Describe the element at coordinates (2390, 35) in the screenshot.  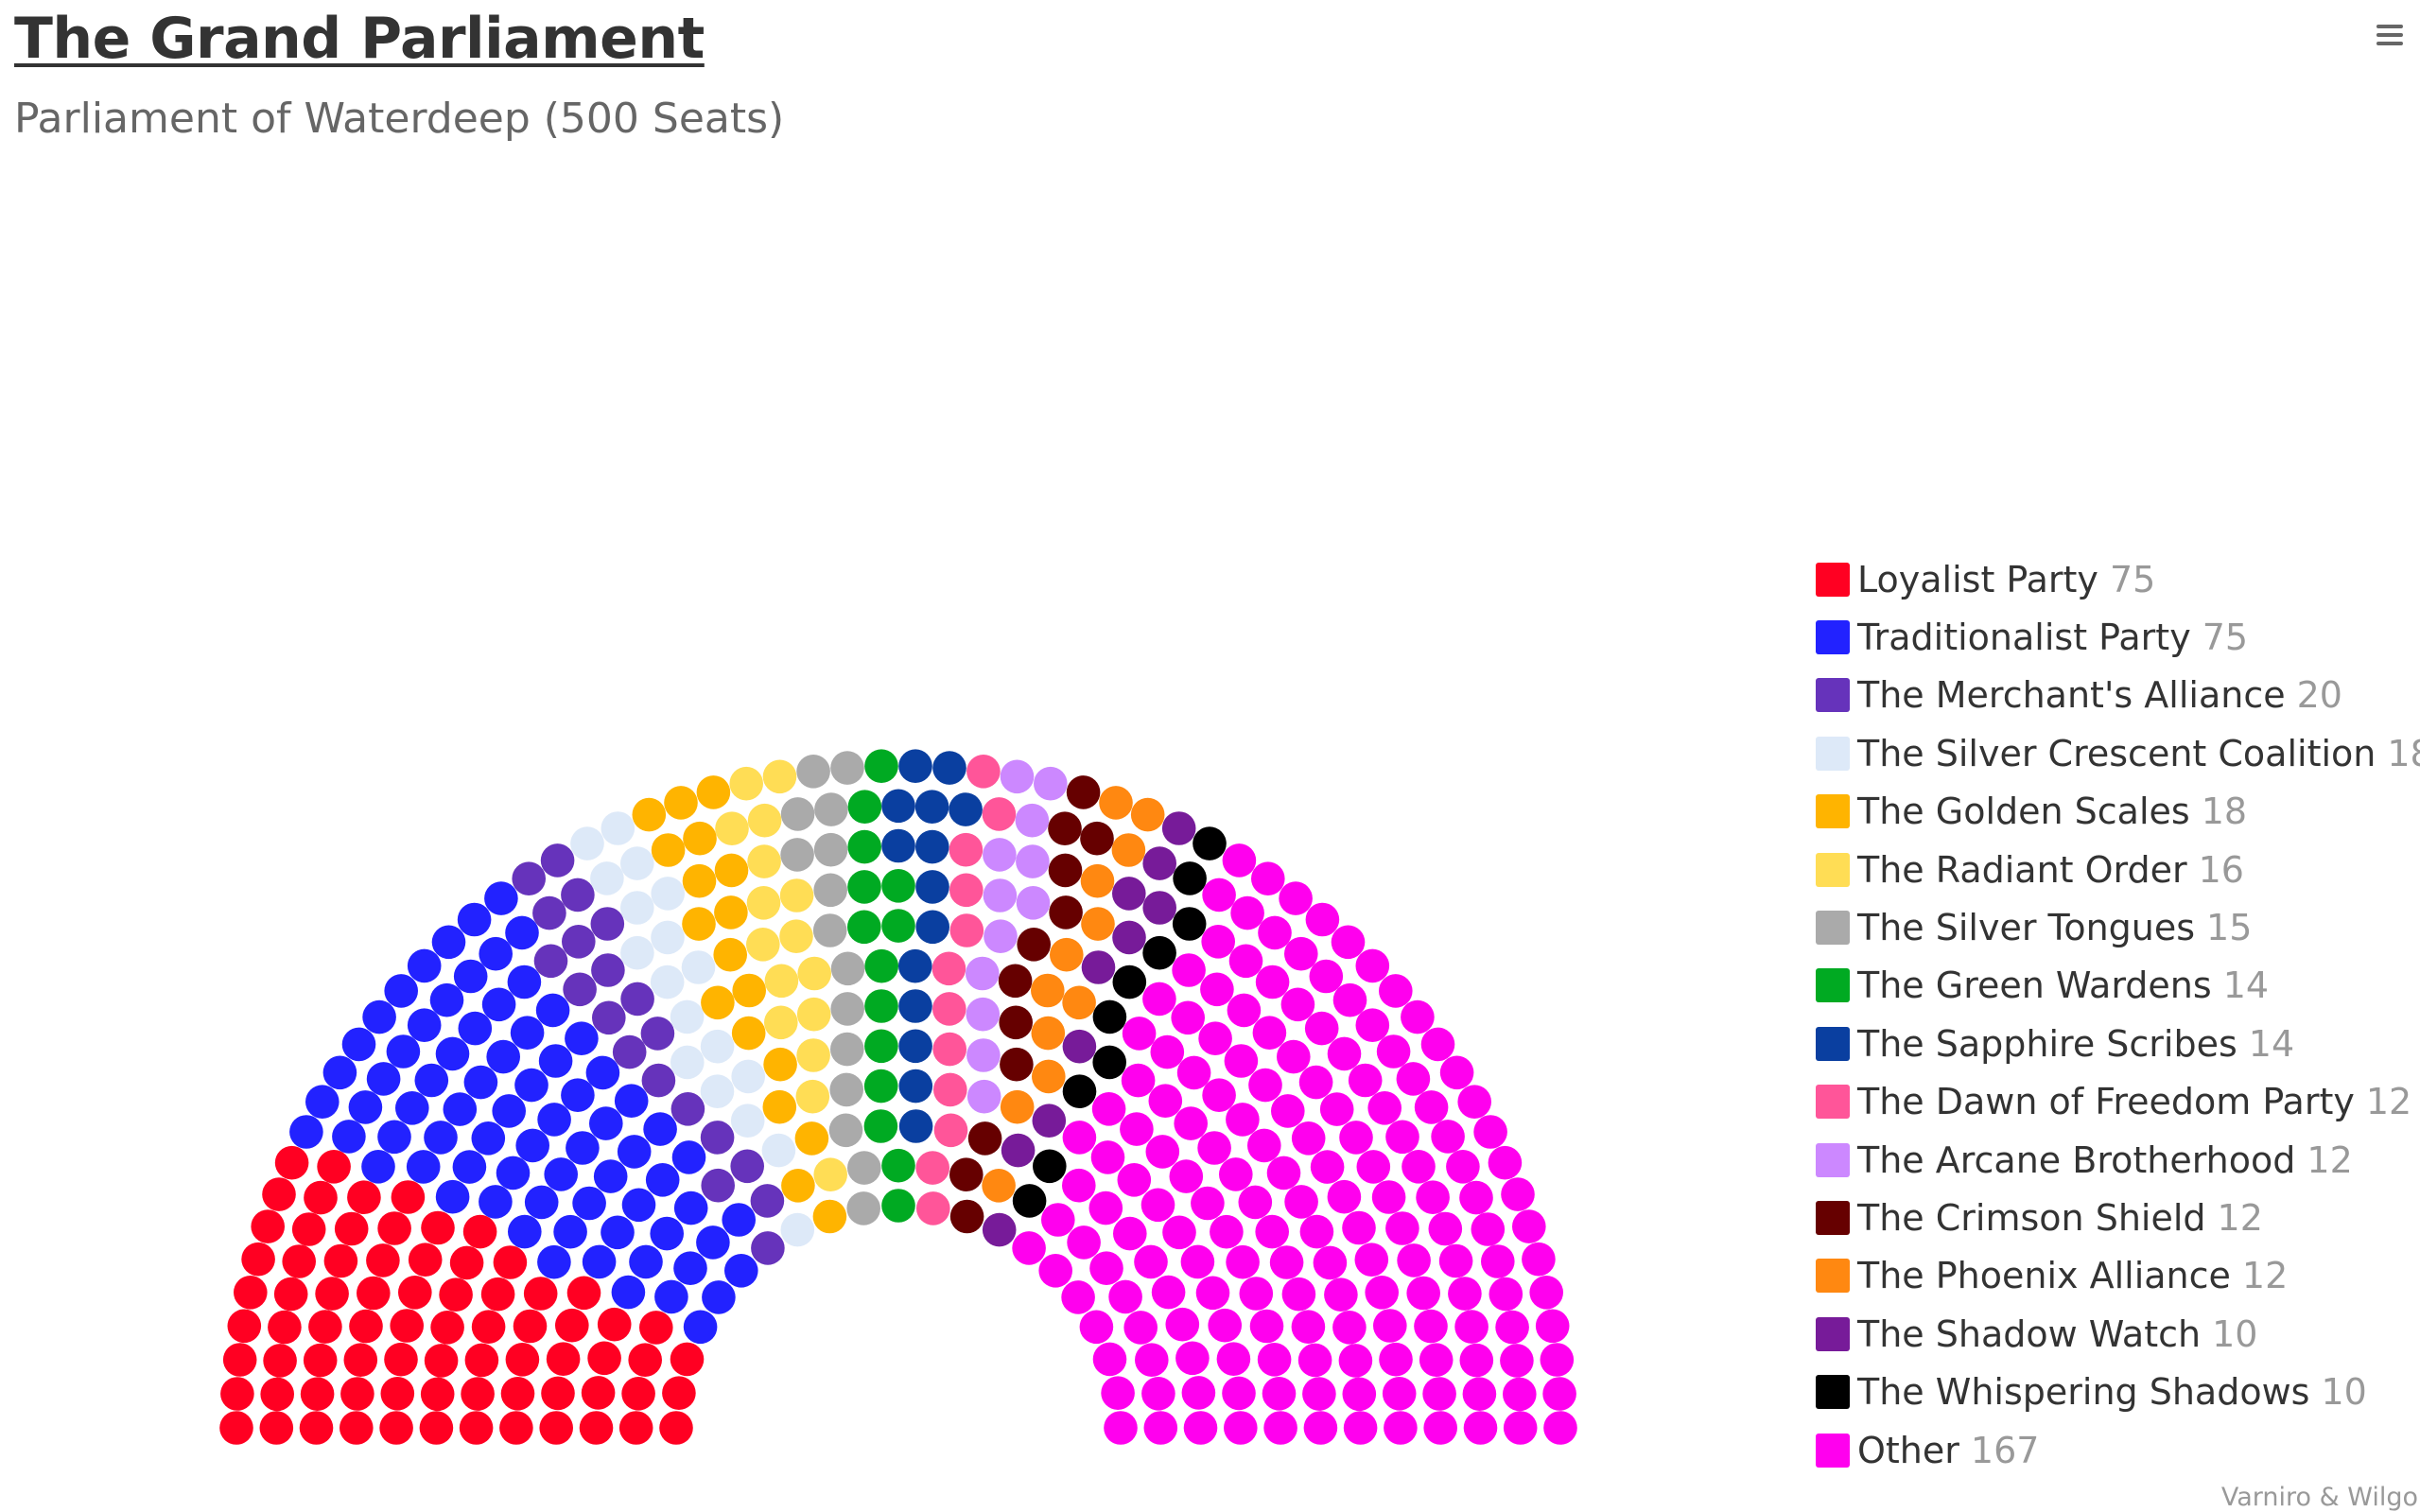
I see `menu-icon` at that location.